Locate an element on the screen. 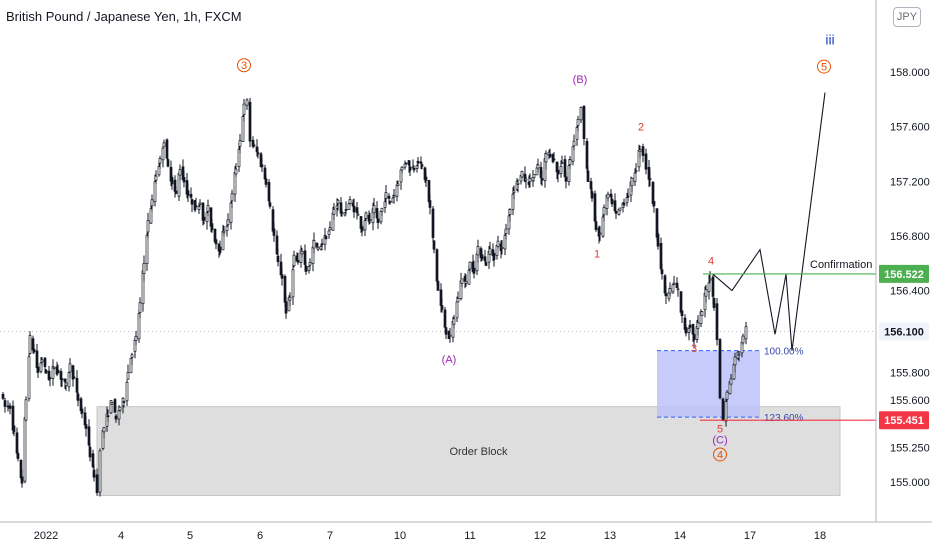 The image size is (932, 555). wave-label: 3 is located at coordinates (244, 66).